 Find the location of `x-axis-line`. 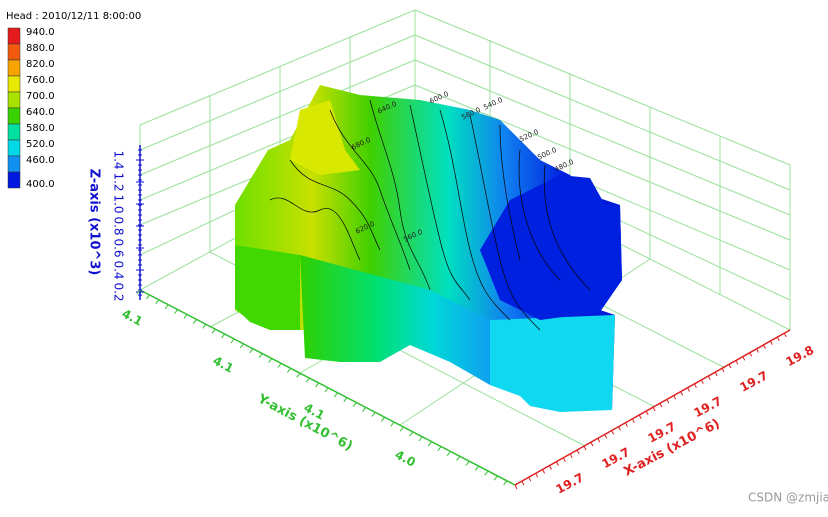

x-axis-line is located at coordinates (652, 407).